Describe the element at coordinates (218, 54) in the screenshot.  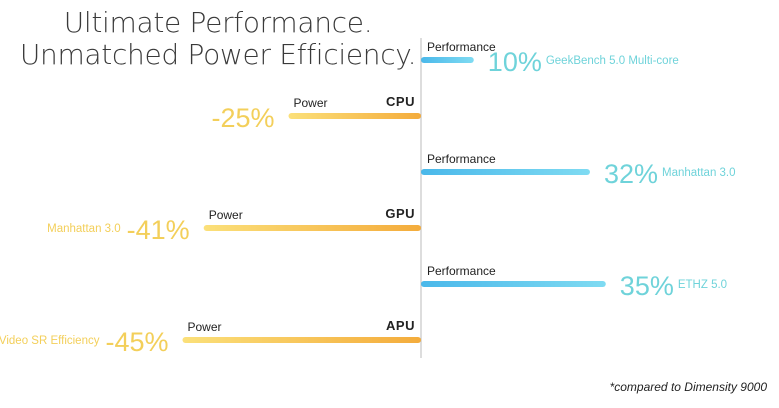
I see `chart-title-line2: Unmatched Power Efficiency.` at that location.